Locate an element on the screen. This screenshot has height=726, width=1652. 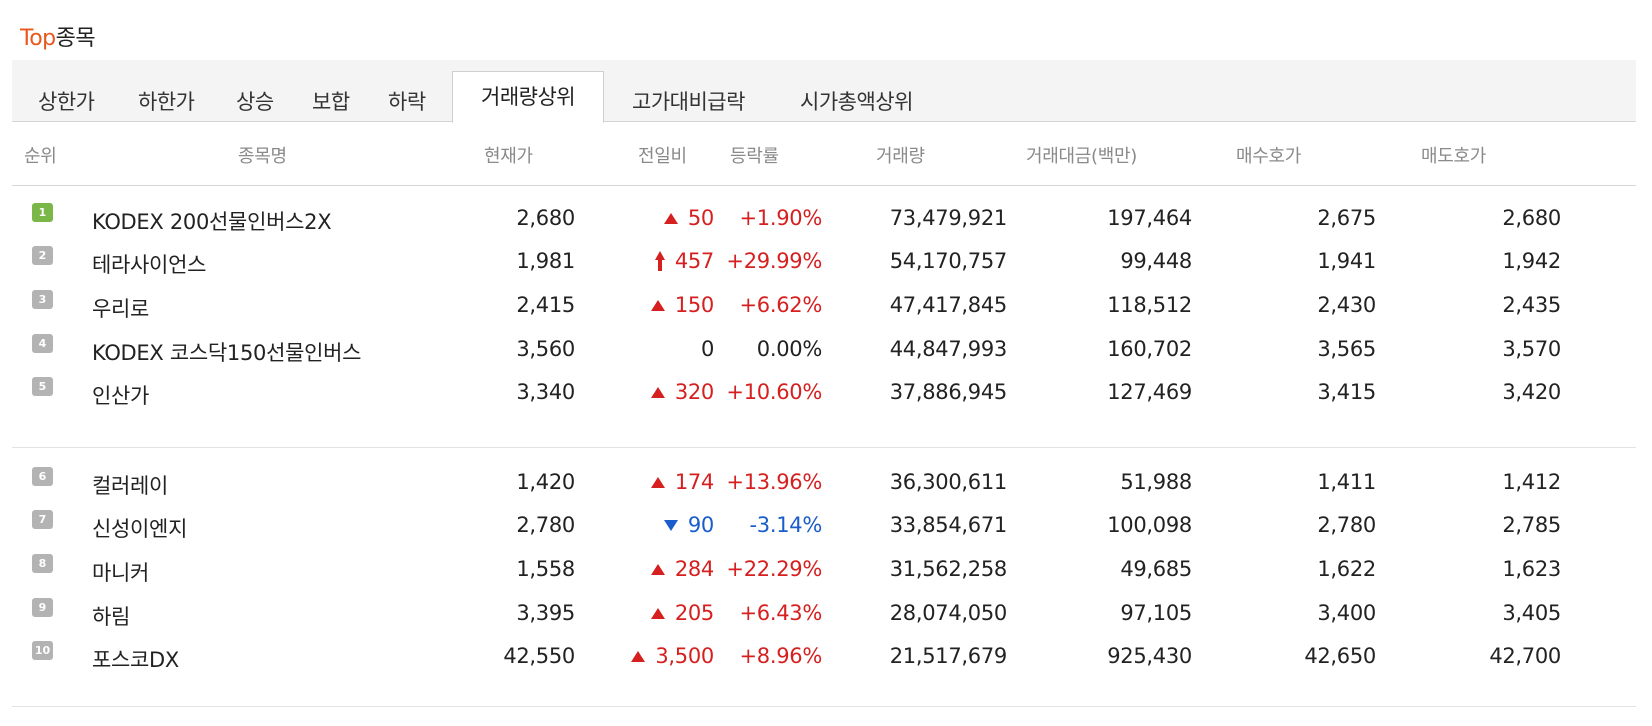
price-diff: 205 is located at coordinates (682, 613).